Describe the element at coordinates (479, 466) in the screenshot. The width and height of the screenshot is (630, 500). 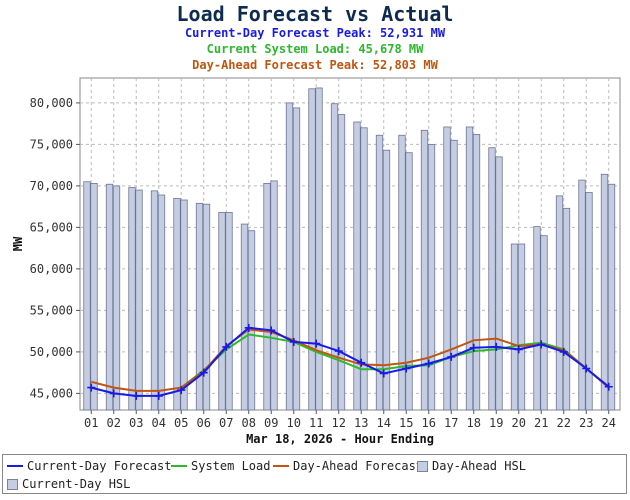
I see `legend-label: Day-Ahead HSL` at that location.